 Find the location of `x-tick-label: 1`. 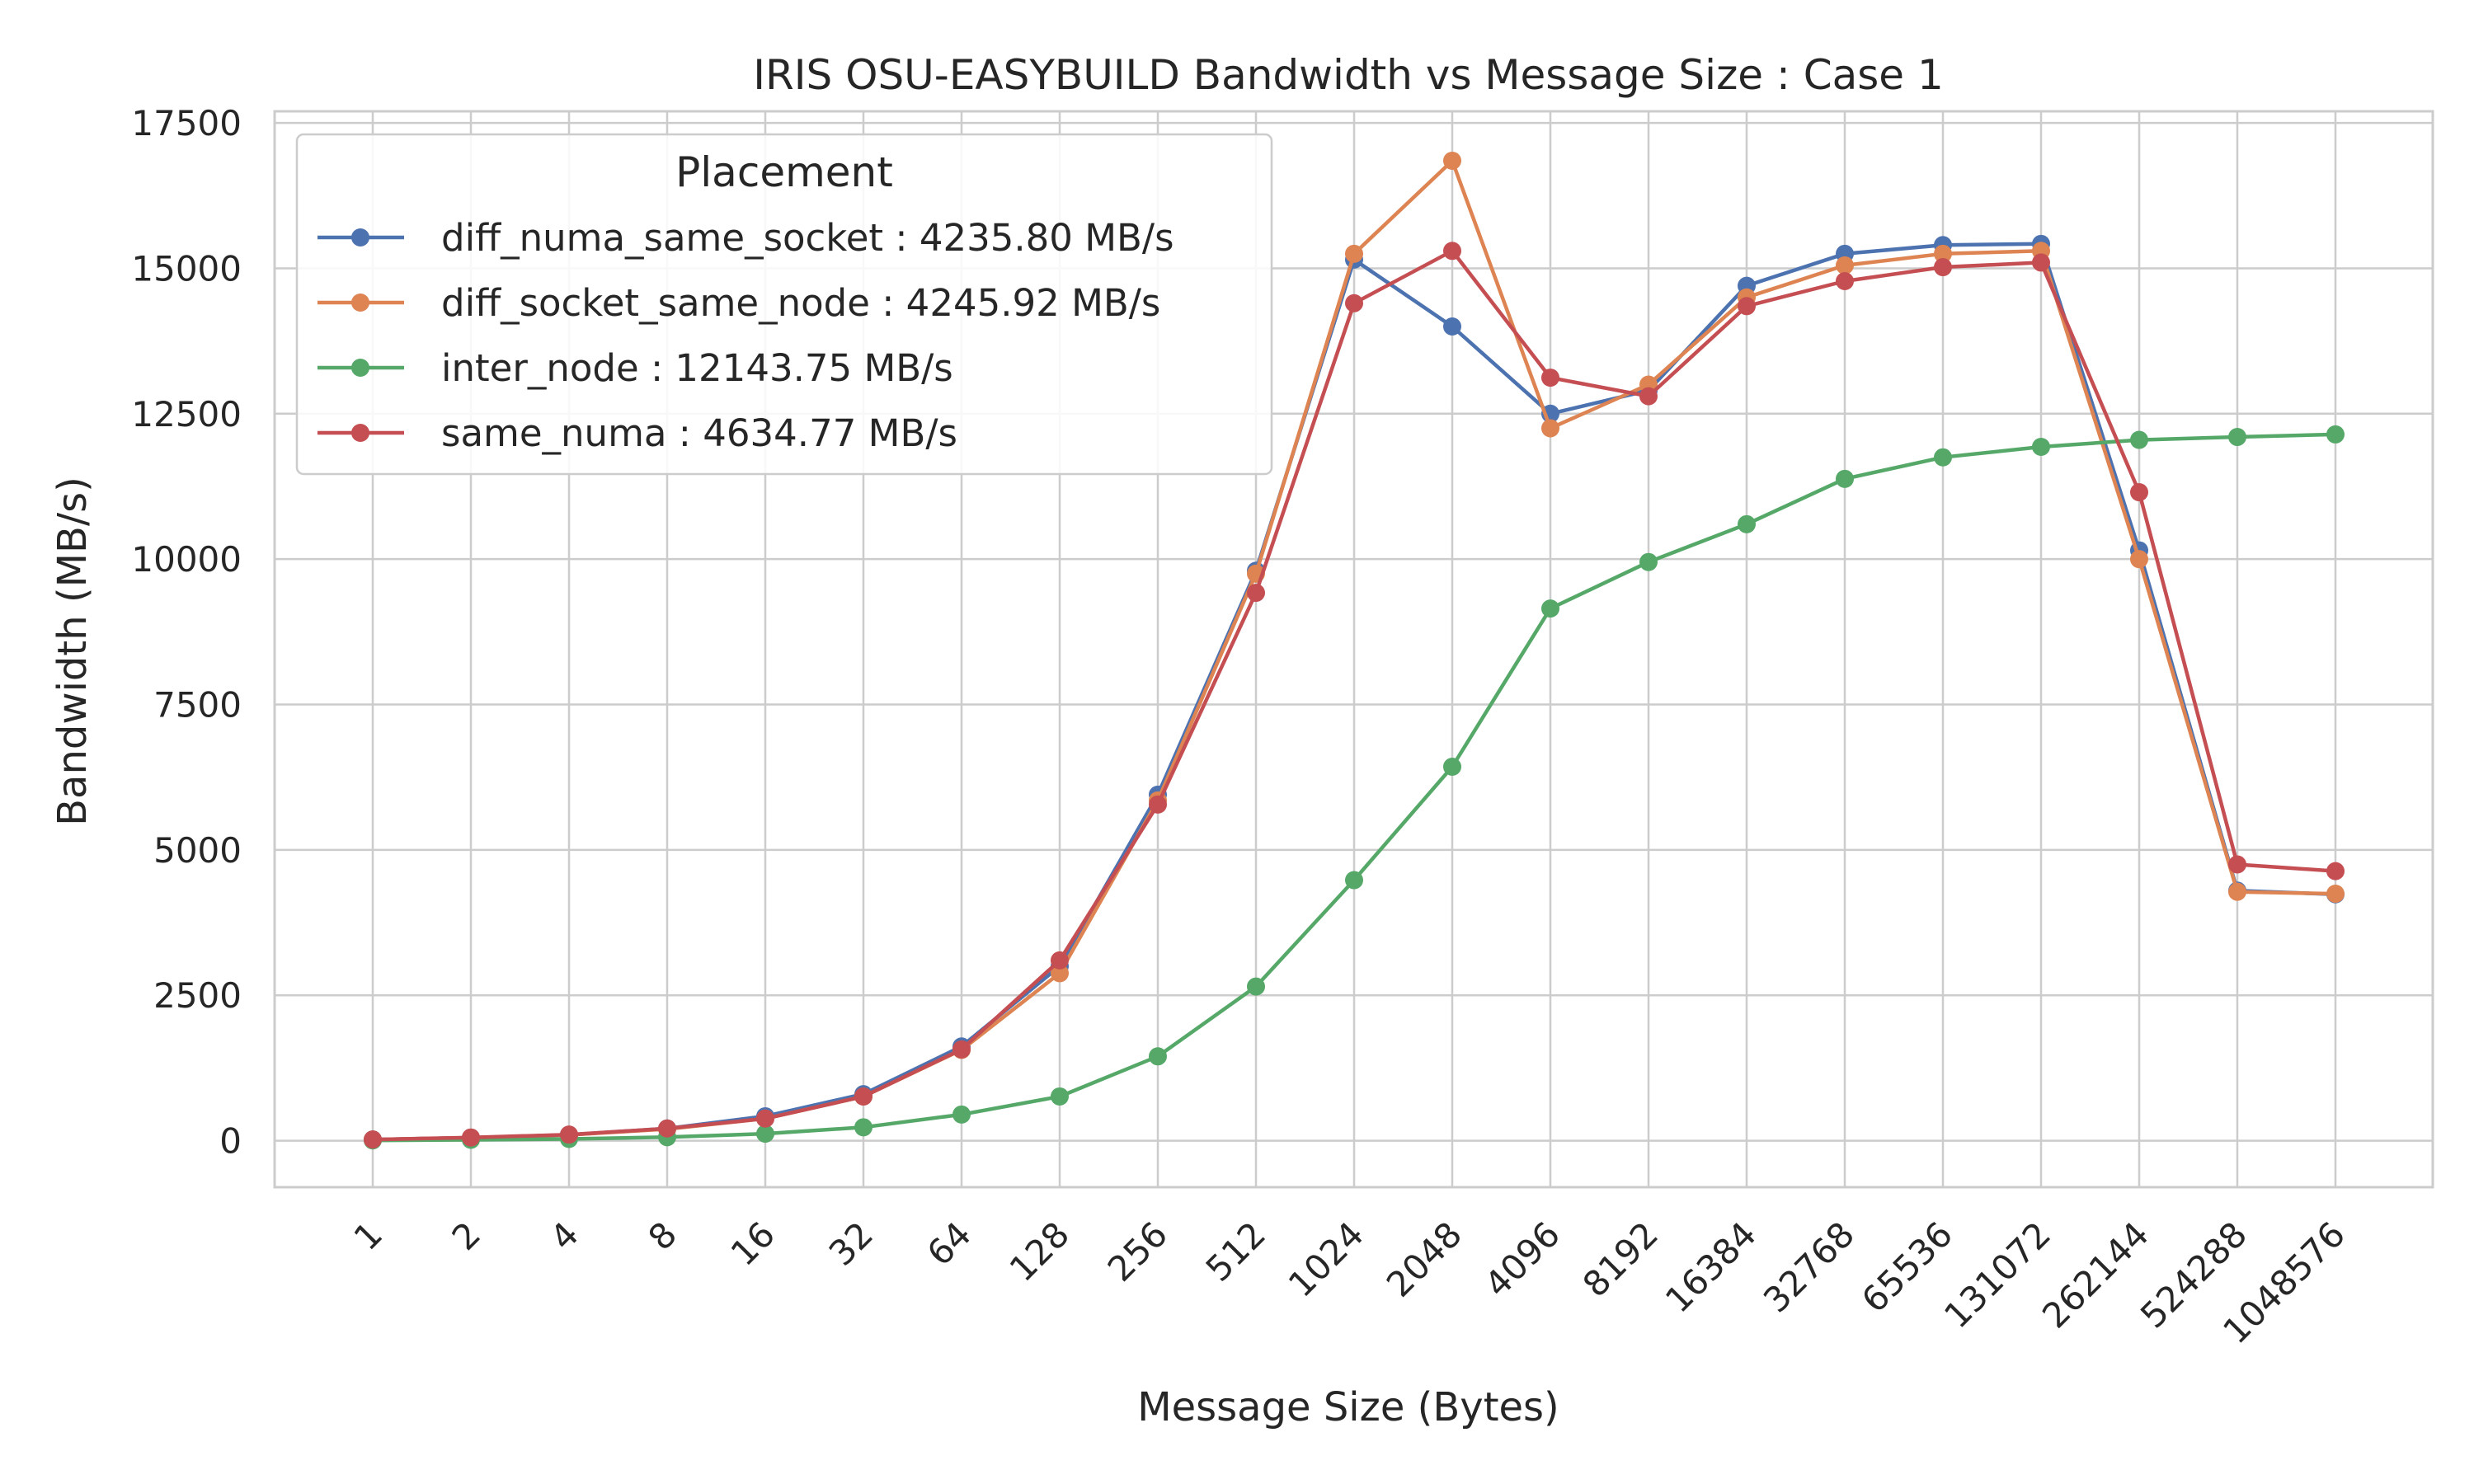

x-tick-label: 1 is located at coordinates (368, 1236).